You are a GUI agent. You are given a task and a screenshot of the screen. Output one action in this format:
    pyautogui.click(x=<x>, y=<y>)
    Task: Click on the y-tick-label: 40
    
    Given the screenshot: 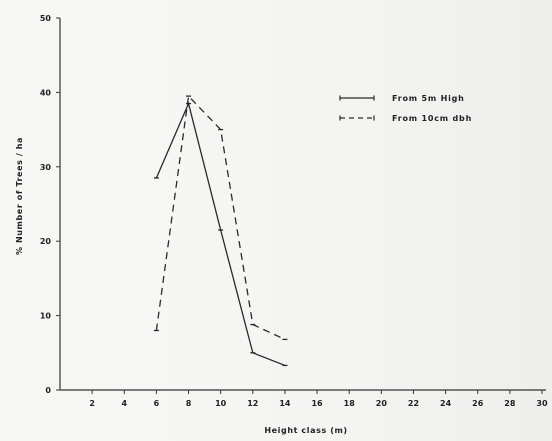 What is the action you would take?
    pyautogui.click(x=46, y=92)
    